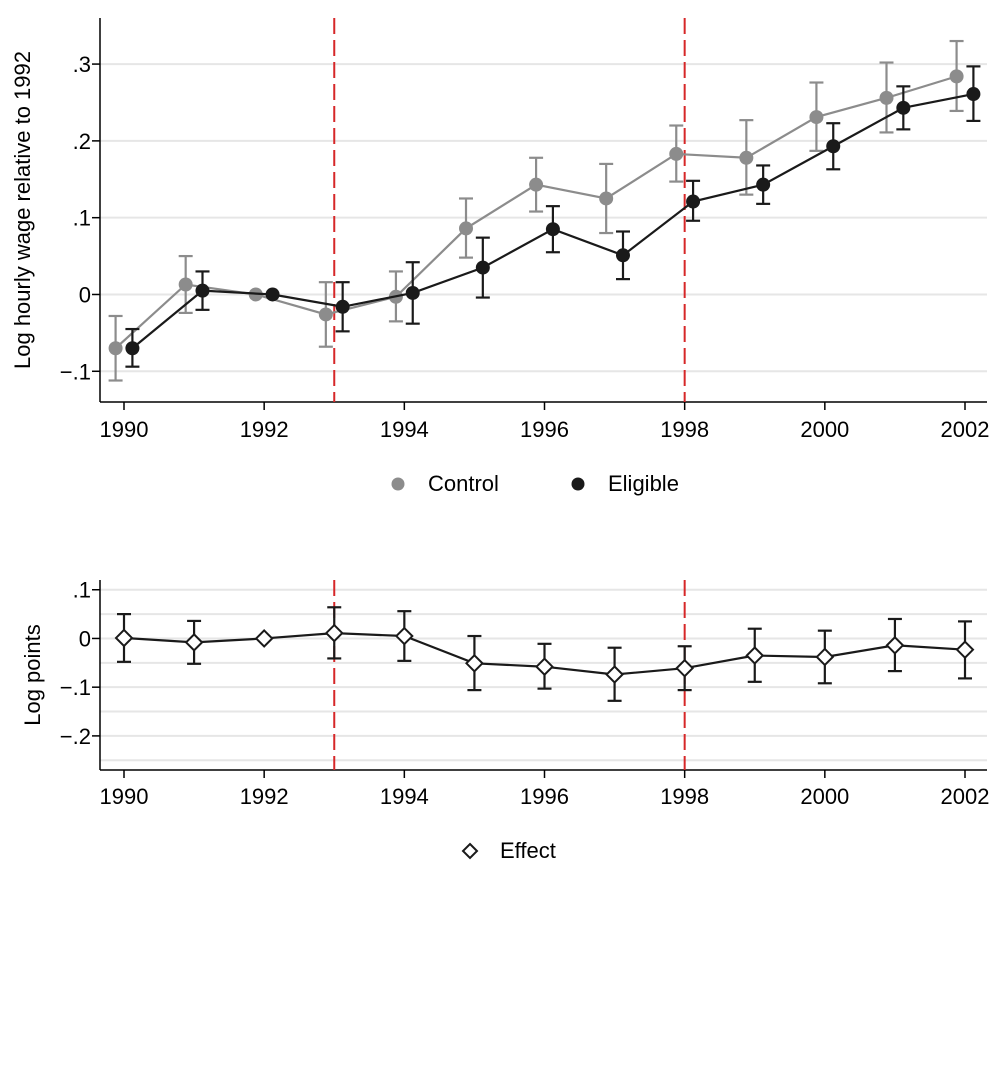 This screenshot has height=1079, width=1000. What do you see at coordinates (264, 796) in the screenshot?
I see `bottom-x-tick-label: 1992` at bounding box center [264, 796].